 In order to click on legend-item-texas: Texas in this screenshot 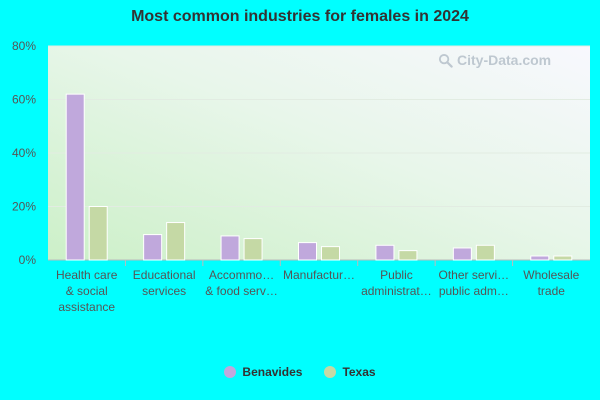, I will do `click(350, 372)`.